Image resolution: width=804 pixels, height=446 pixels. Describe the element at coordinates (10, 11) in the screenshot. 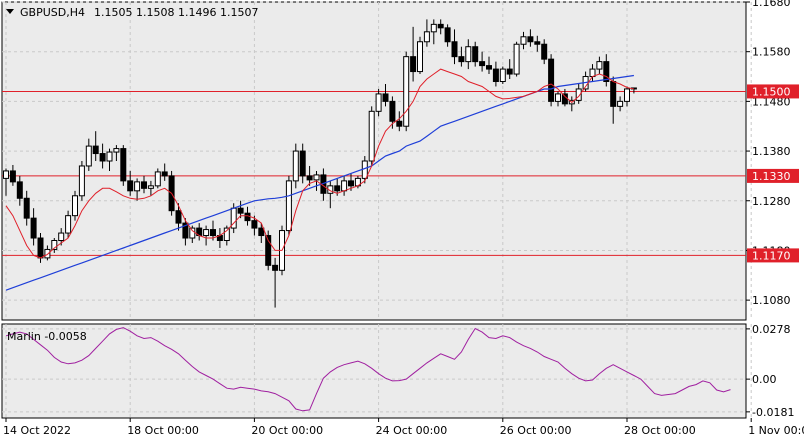

I see `menu-triangle-icon` at that location.